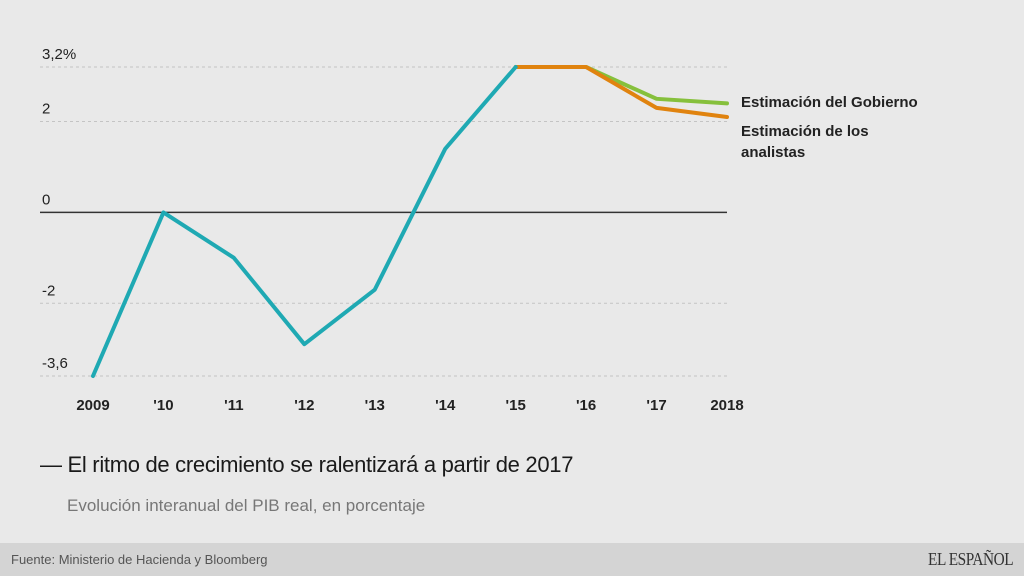 The image size is (1024, 576). I want to click on x-tick-label: 2009, so click(92, 405).